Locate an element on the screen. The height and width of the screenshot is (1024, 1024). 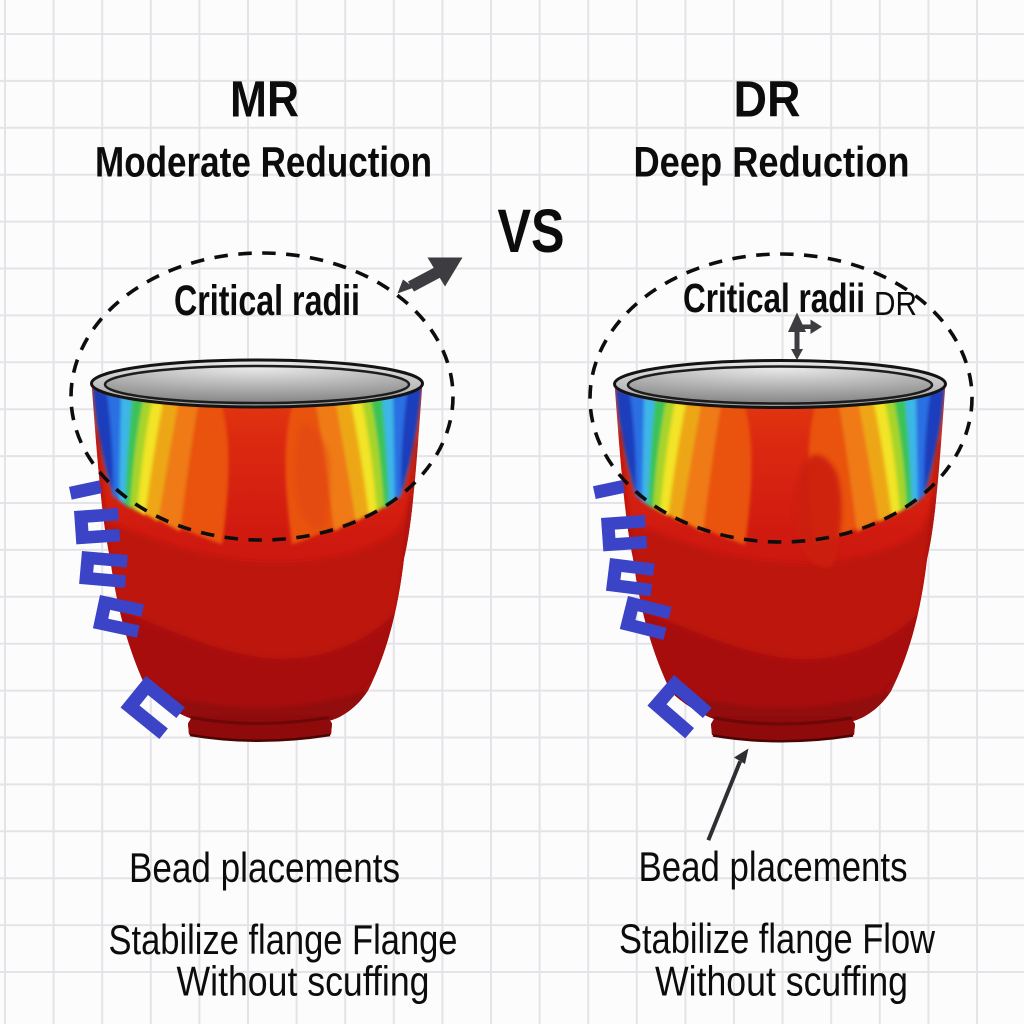
svg-text: Deep Reduction is located at coordinates (772, 163).